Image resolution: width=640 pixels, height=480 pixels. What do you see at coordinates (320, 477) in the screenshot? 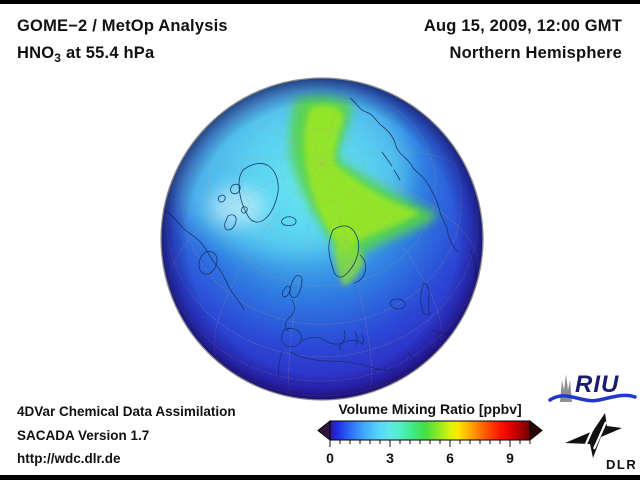
I see `bottom-border-bar` at bounding box center [320, 477].